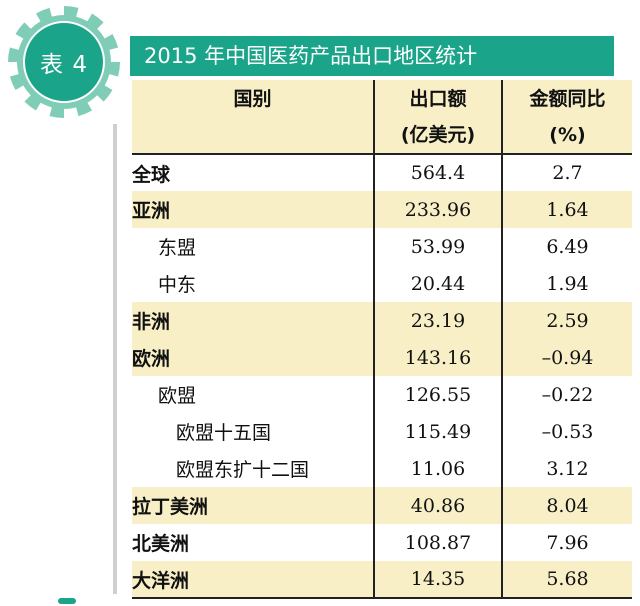 Image resolution: width=640 pixels, height=606 pixels. Describe the element at coordinates (566, 505) in the screenshot. I see `yoy-value-cell: 8.04` at that location.